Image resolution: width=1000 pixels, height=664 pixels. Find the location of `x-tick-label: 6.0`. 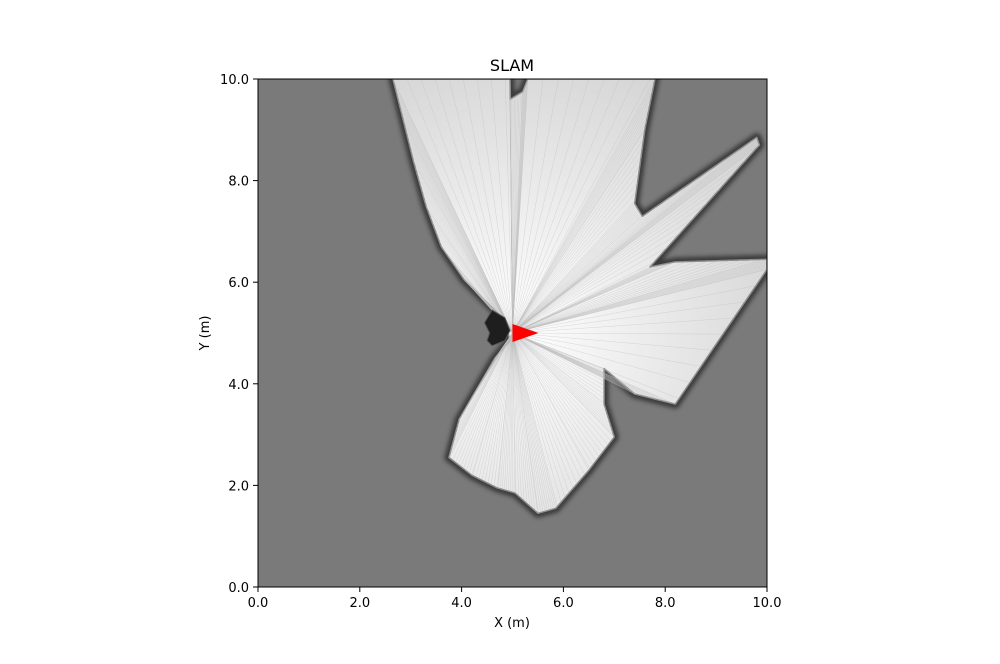

x-tick-label: 6.0 is located at coordinates (563, 603).